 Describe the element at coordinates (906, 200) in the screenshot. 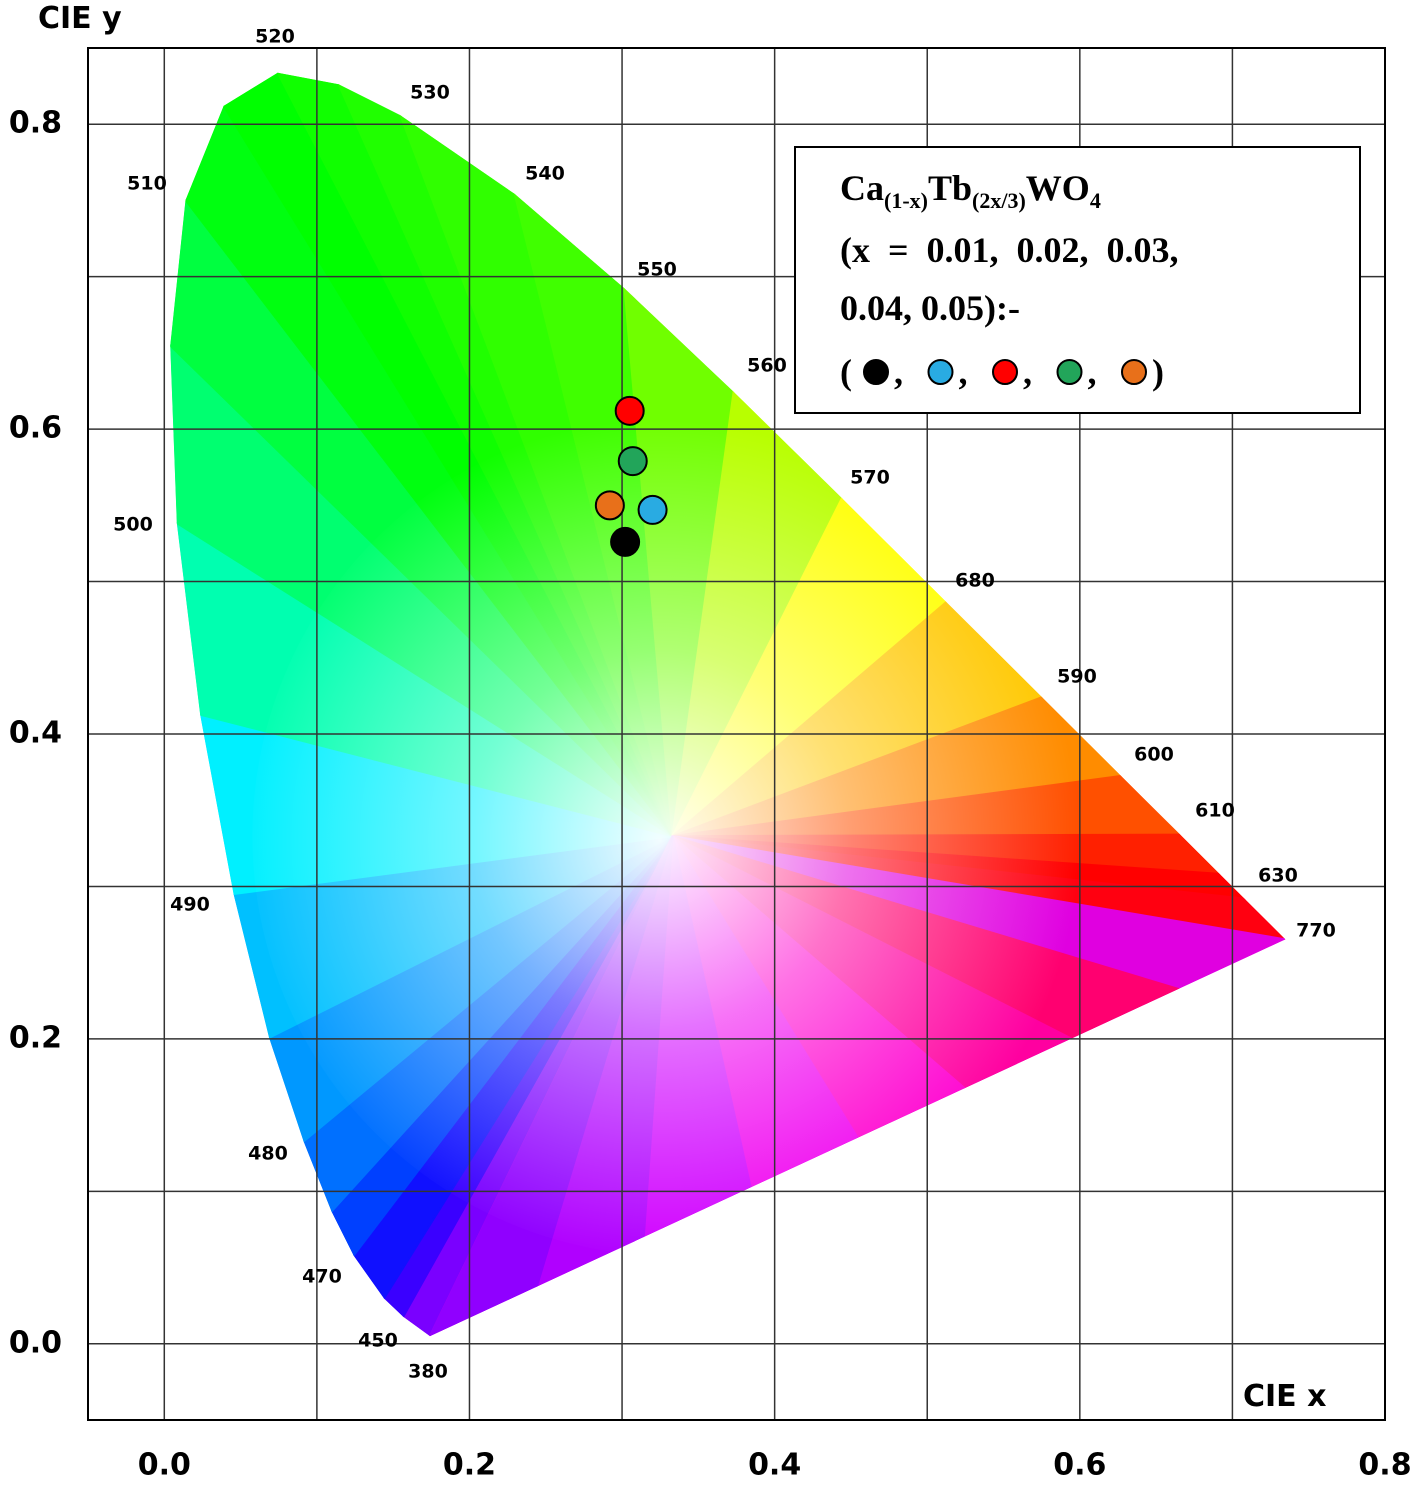

I see `formula-sub: (1-x)` at that location.